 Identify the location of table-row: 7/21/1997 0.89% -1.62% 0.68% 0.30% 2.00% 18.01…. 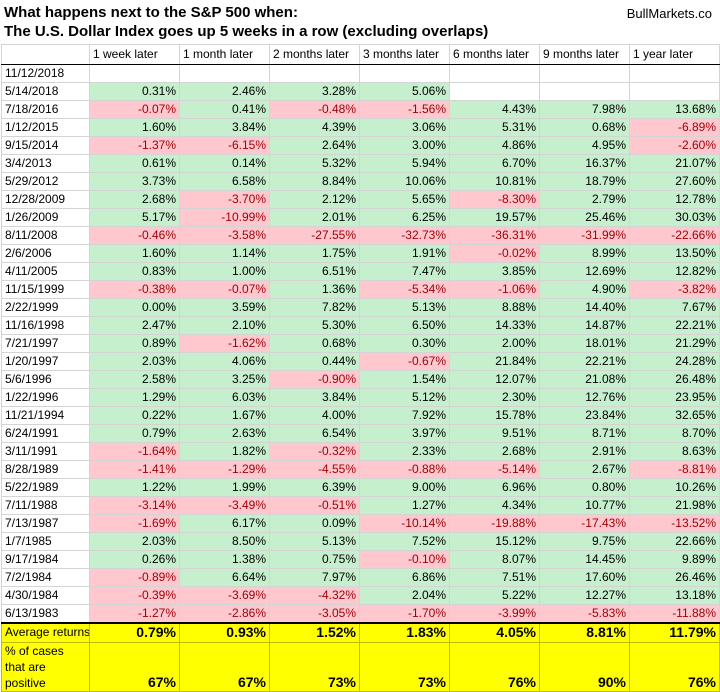
(360, 343).